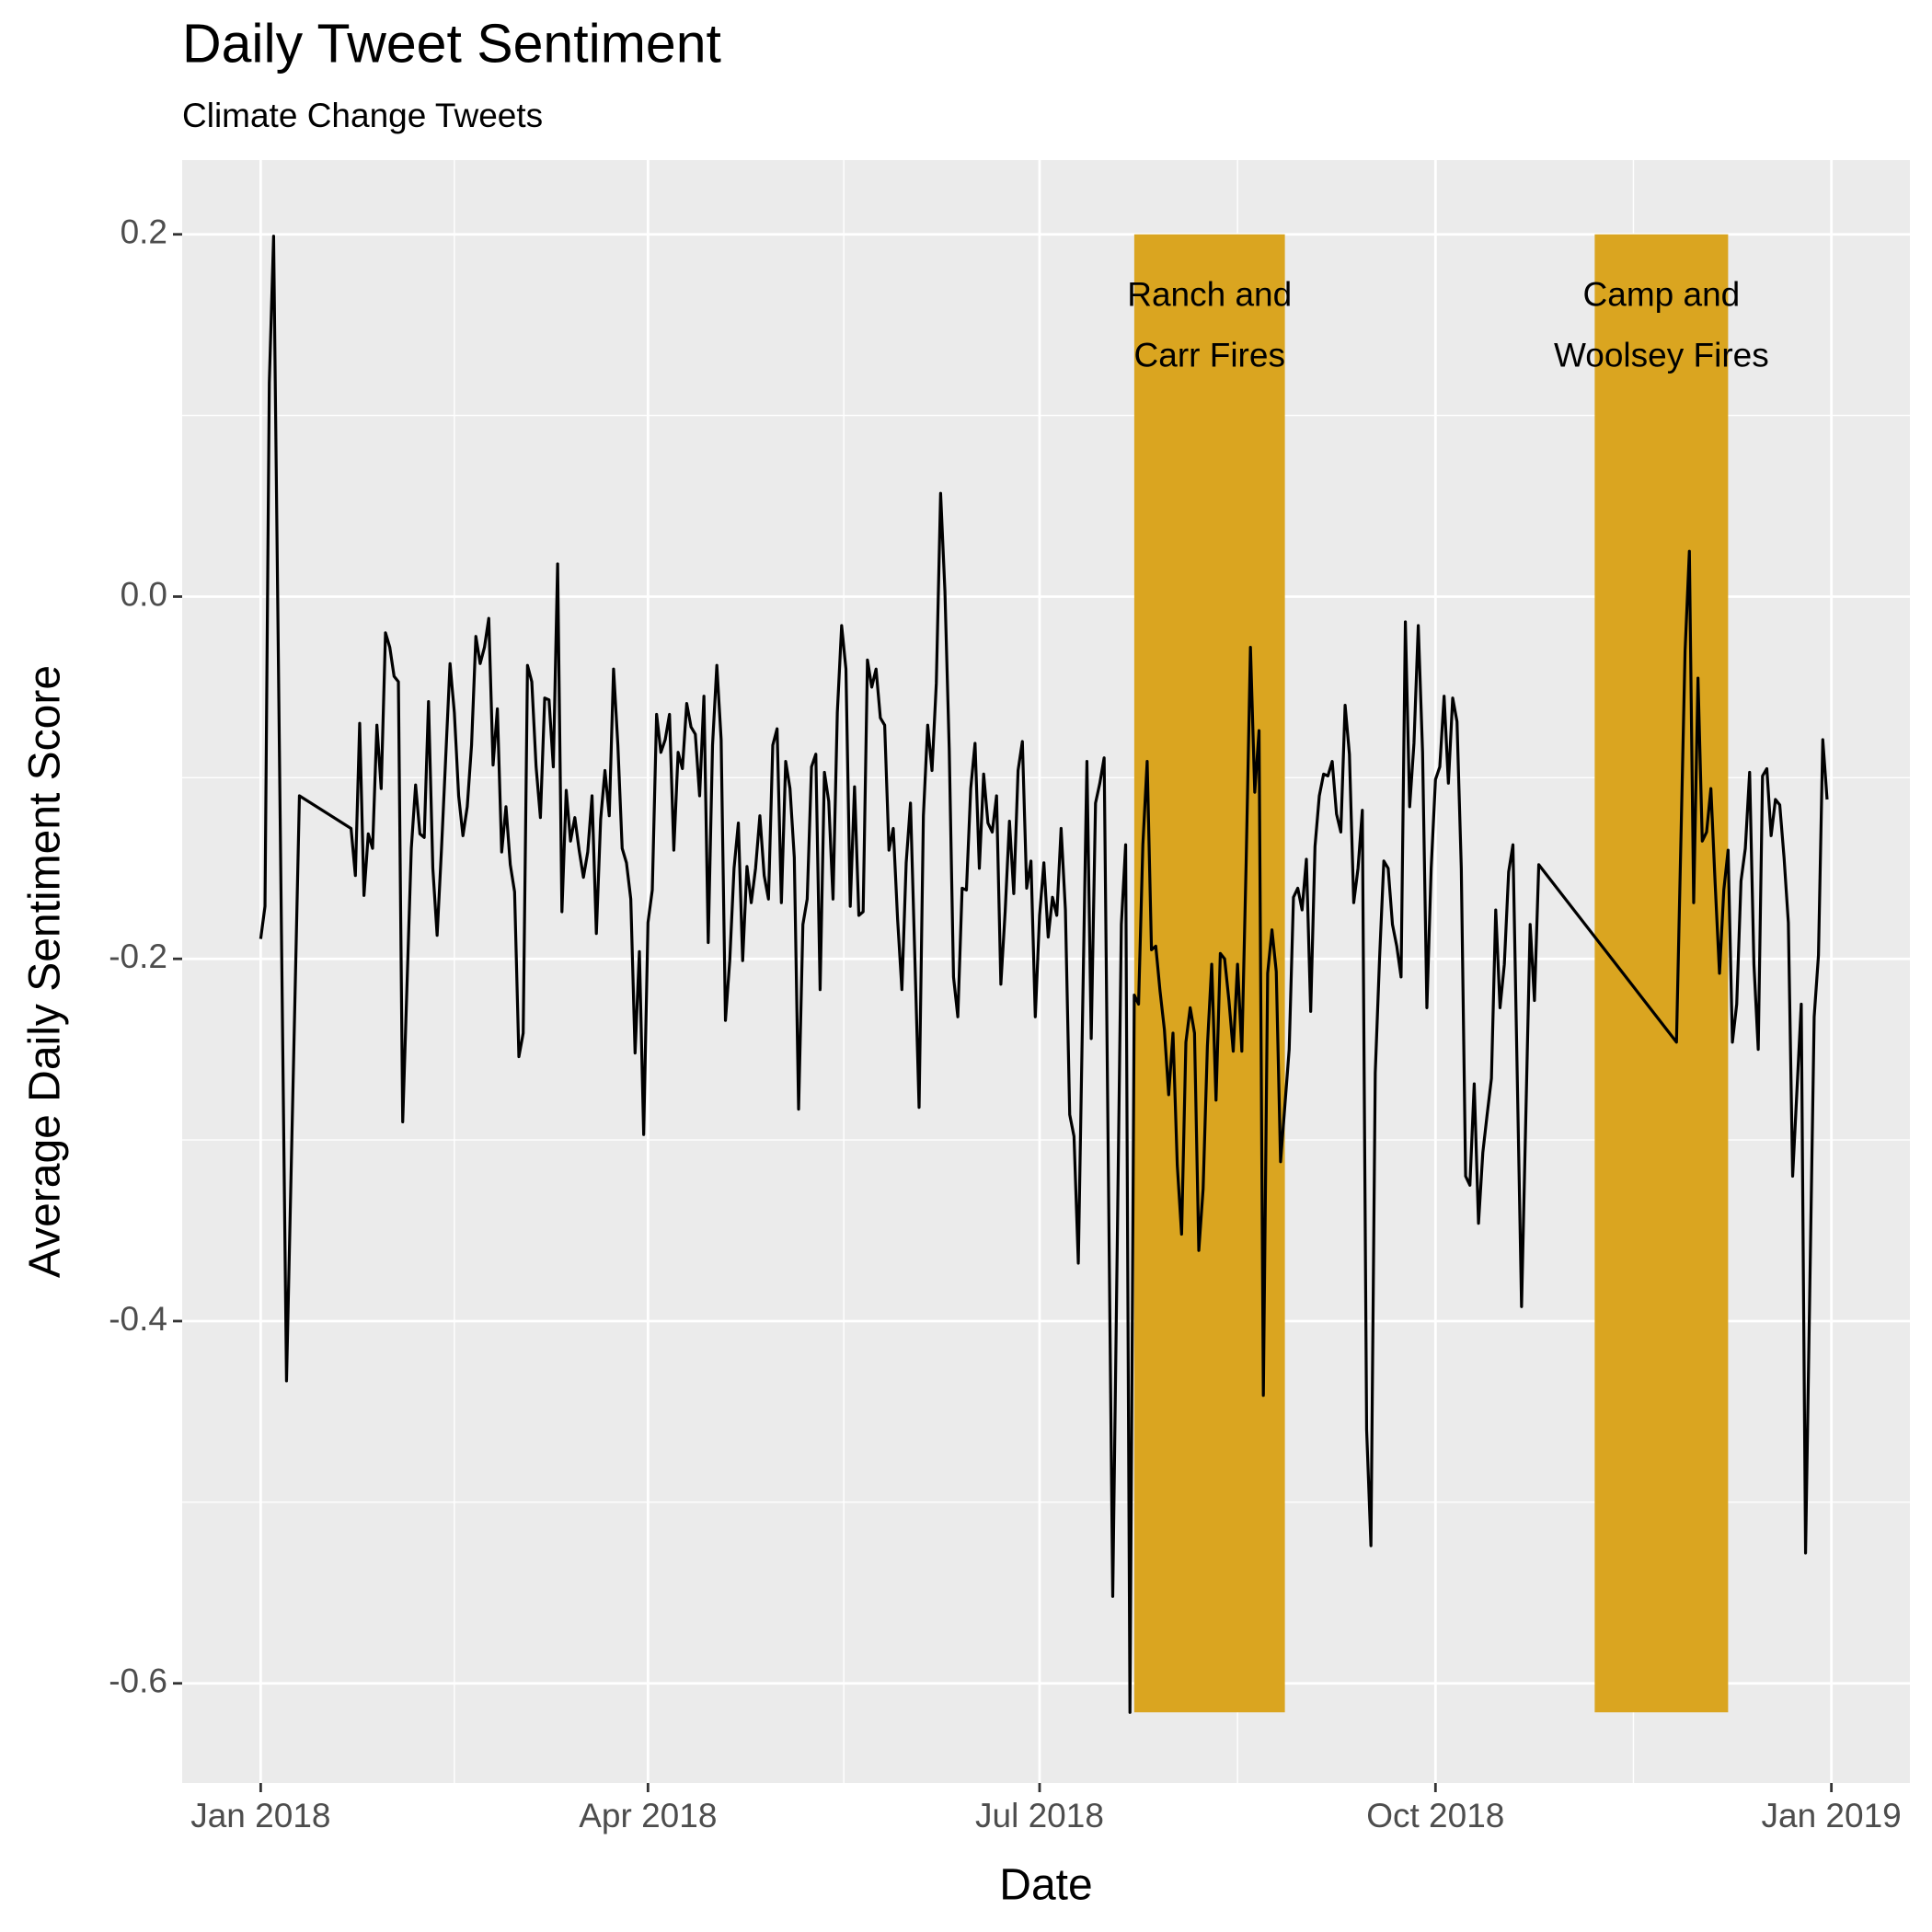 The image size is (1932, 1932). What do you see at coordinates (1209, 355) in the screenshot?
I see `annotation: Carr Fires` at bounding box center [1209, 355].